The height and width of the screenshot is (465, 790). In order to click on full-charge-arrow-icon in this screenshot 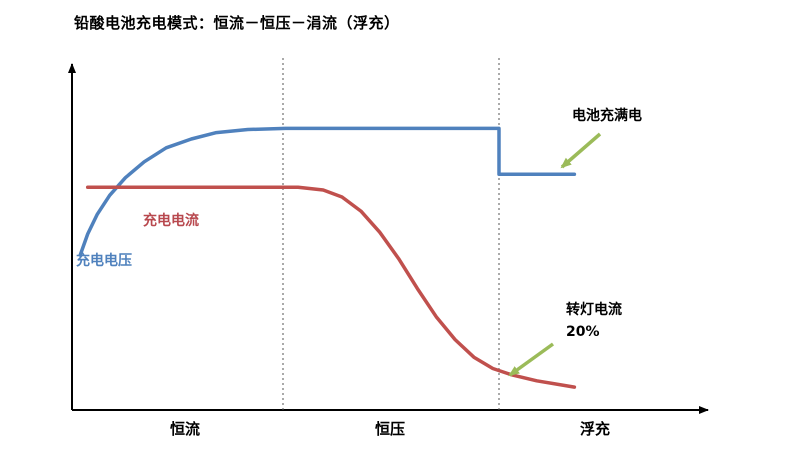, I will do `click(581, 150)`.